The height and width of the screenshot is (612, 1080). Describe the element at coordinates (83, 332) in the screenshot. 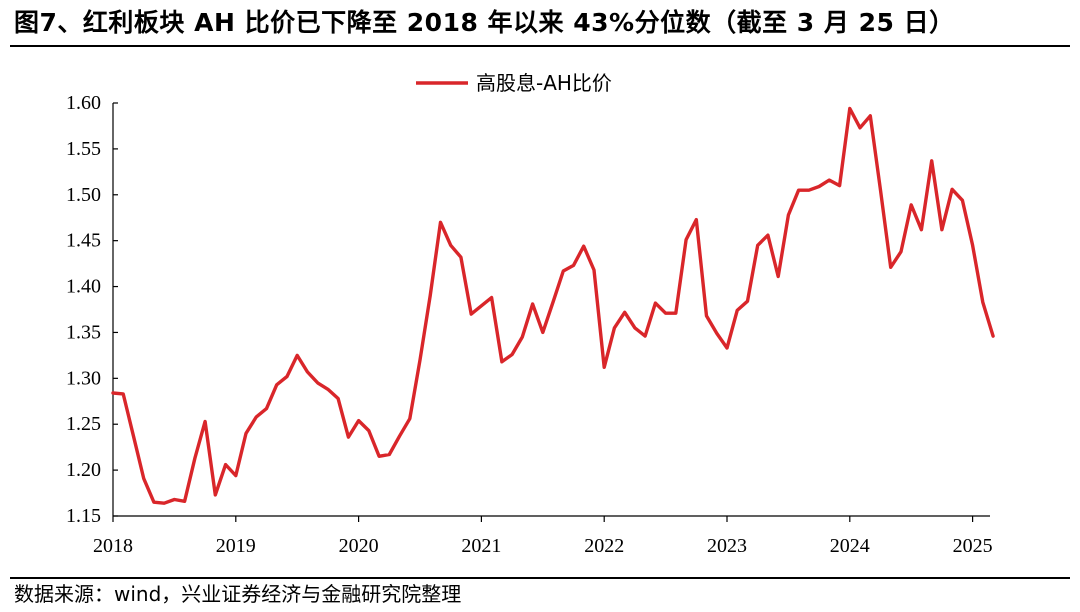

I see `y-tick-label: 1.35` at that location.